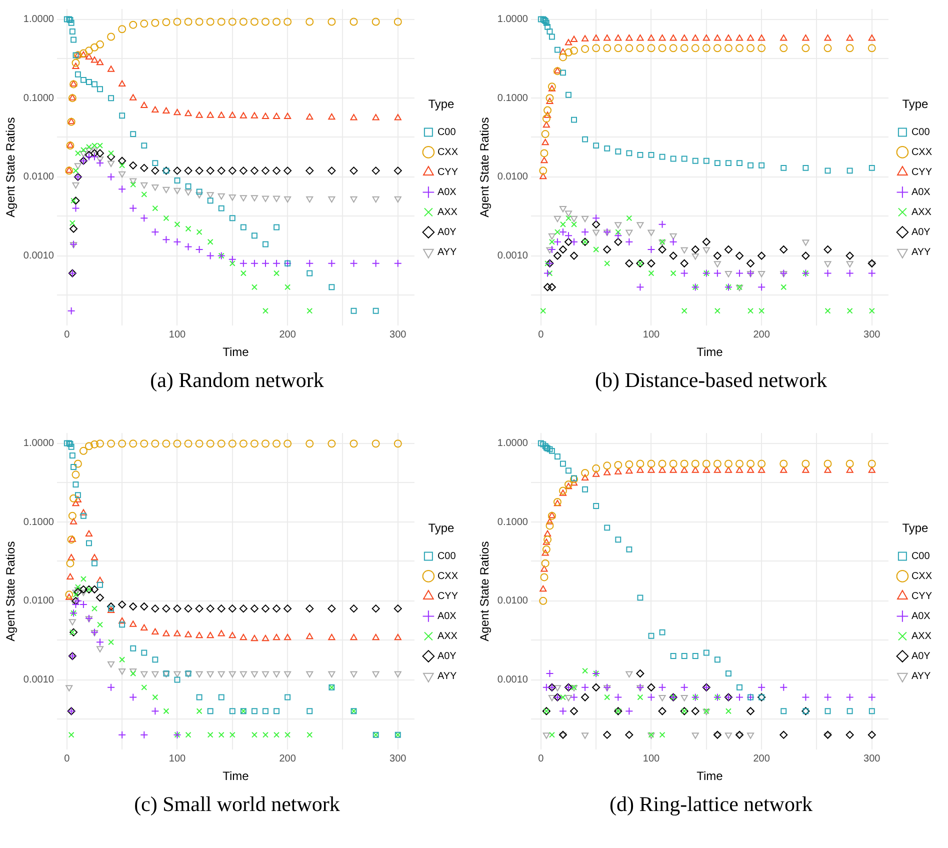 The width and height of the screenshot is (948, 848). What do you see at coordinates (921, 596) in the screenshot?
I see `legend-label: CYY` at bounding box center [921, 596].